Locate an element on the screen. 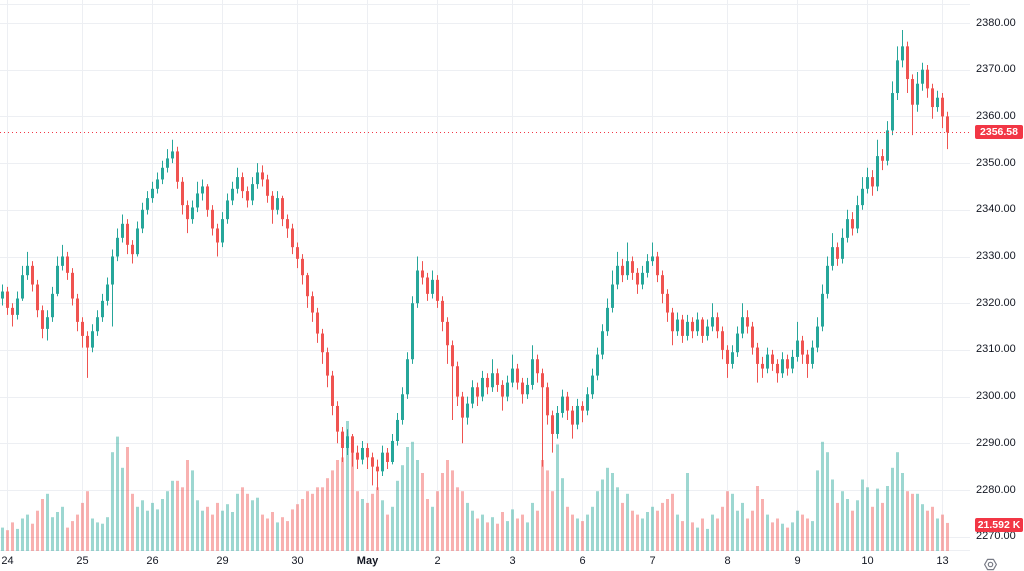  price-tick-label: 2280.00 is located at coordinates (996, 489).